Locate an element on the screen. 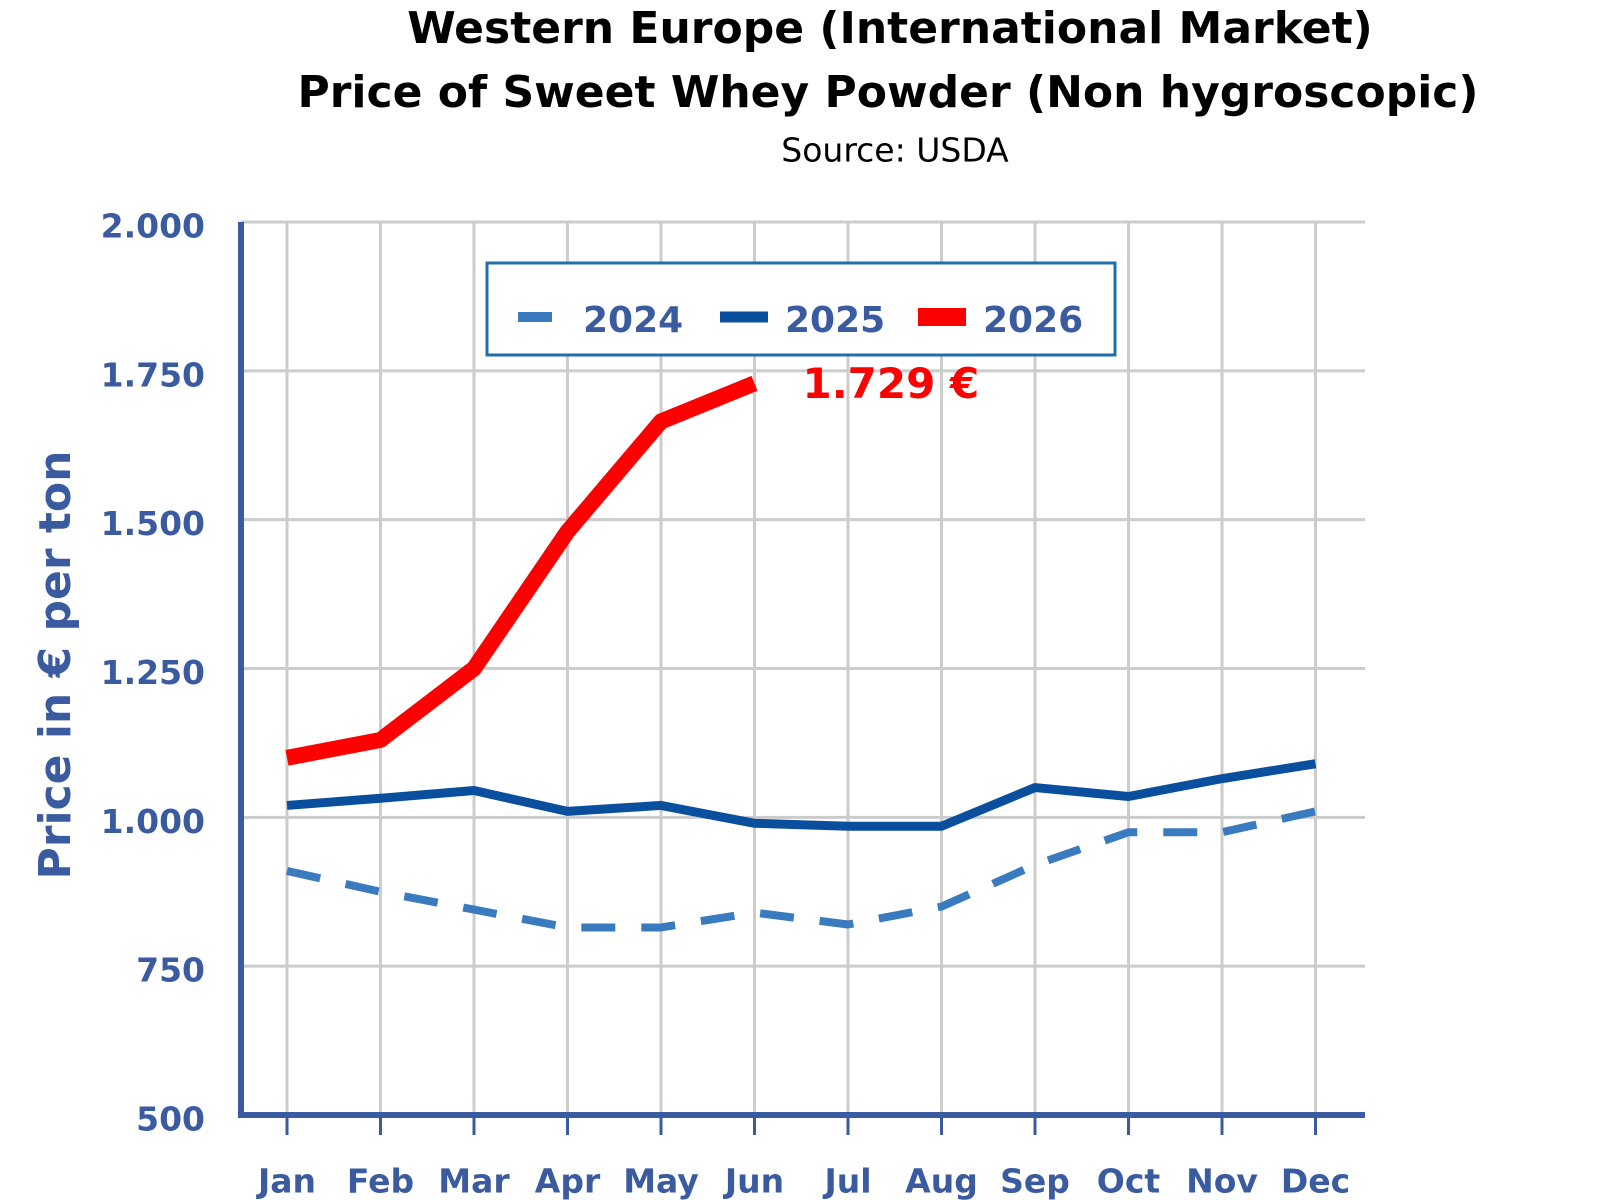 The image size is (1600, 1200). x-tick-label: Mar is located at coordinates (474, 1181).